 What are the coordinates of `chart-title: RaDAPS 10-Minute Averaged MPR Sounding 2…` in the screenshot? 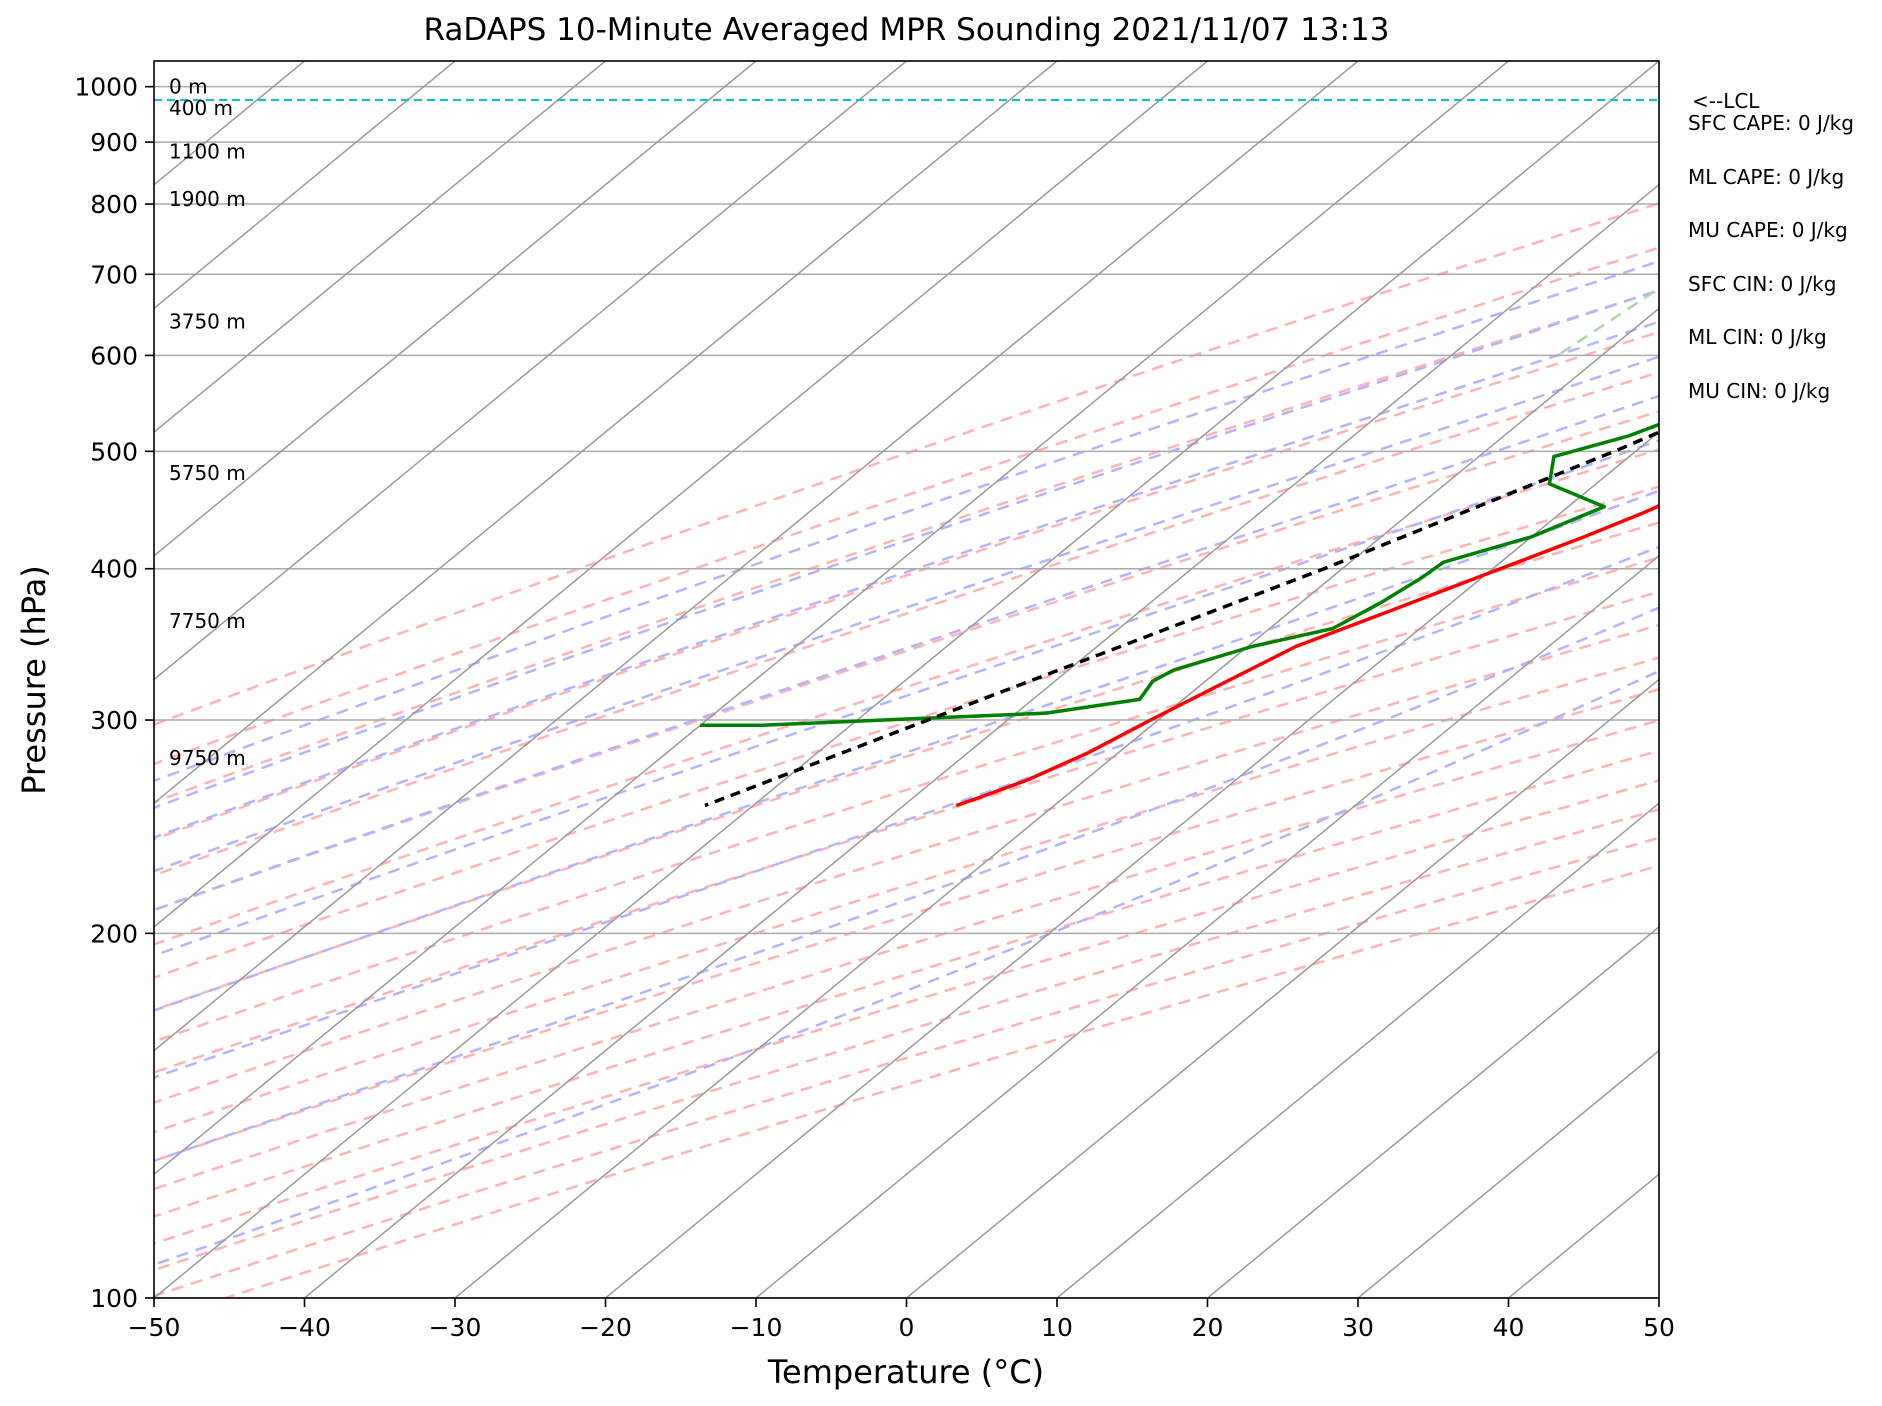 It's located at (906, 30).